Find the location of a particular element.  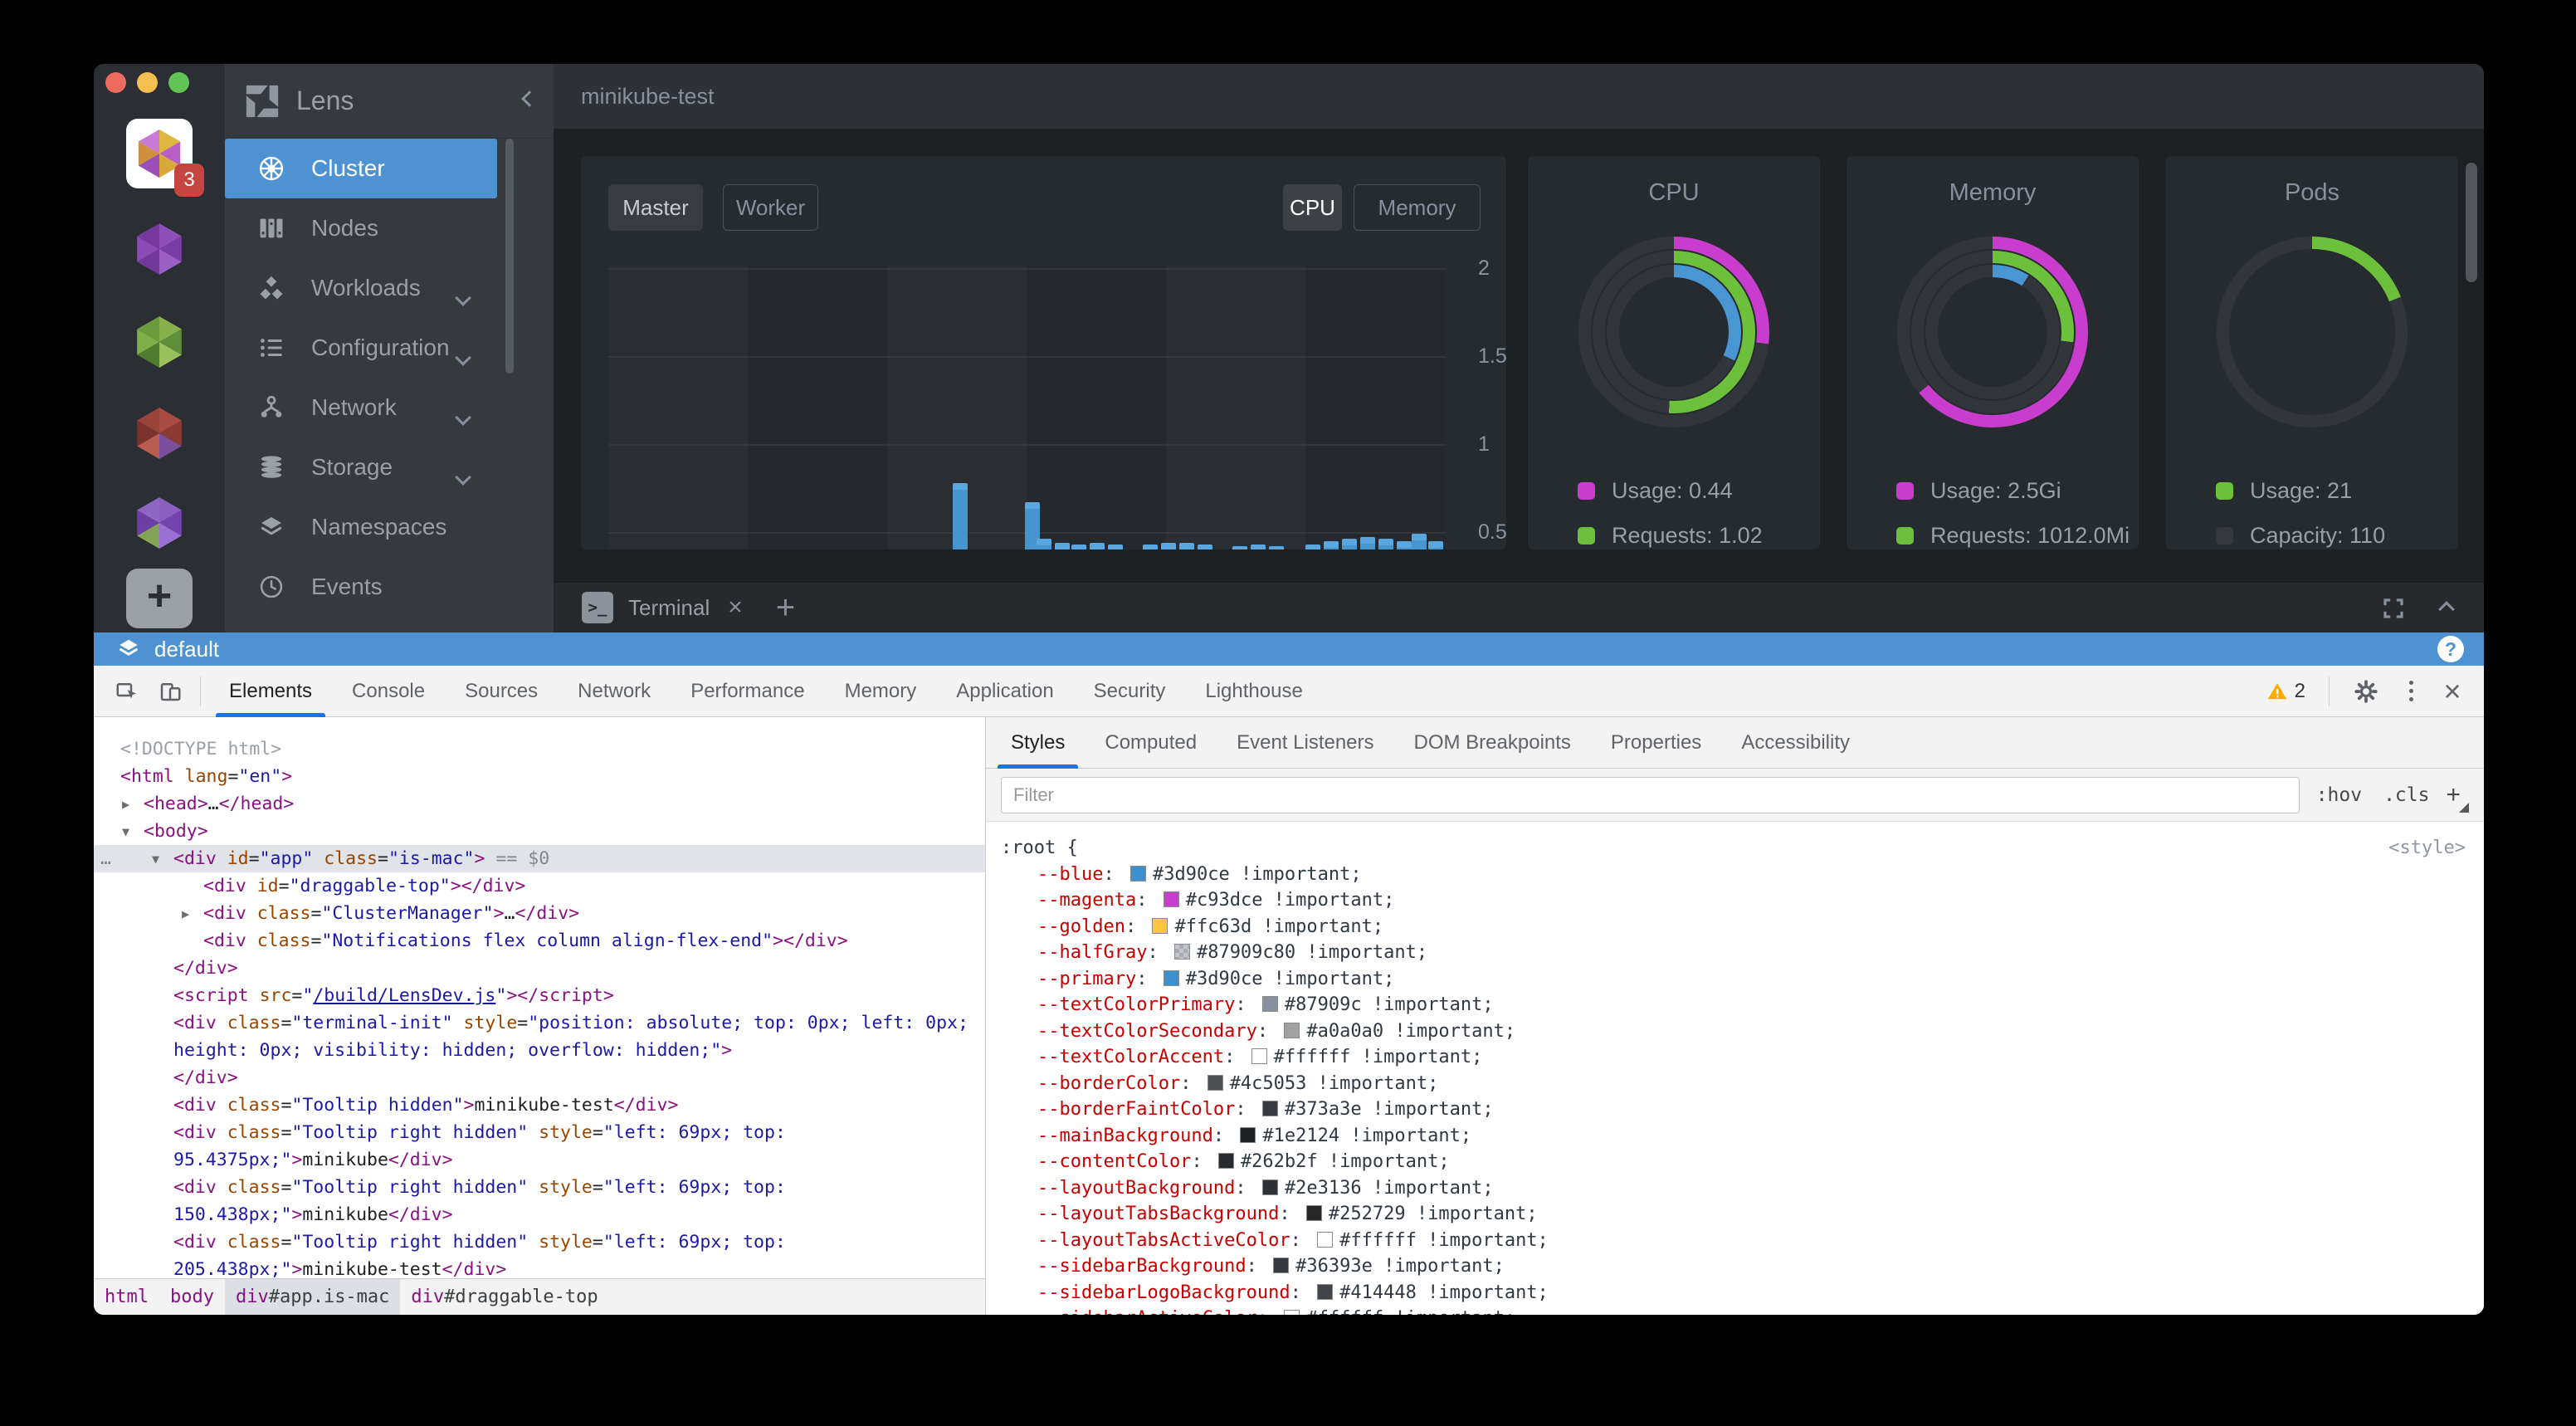

settings-gear-icon is located at coordinates (2366, 691).